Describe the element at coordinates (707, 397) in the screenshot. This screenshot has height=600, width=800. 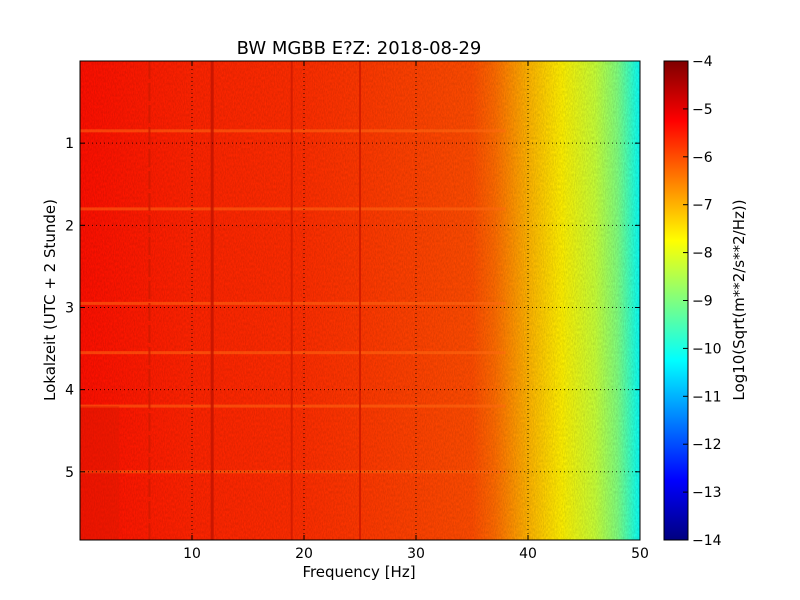
I see `colorbar-tick-label: −11` at that location.